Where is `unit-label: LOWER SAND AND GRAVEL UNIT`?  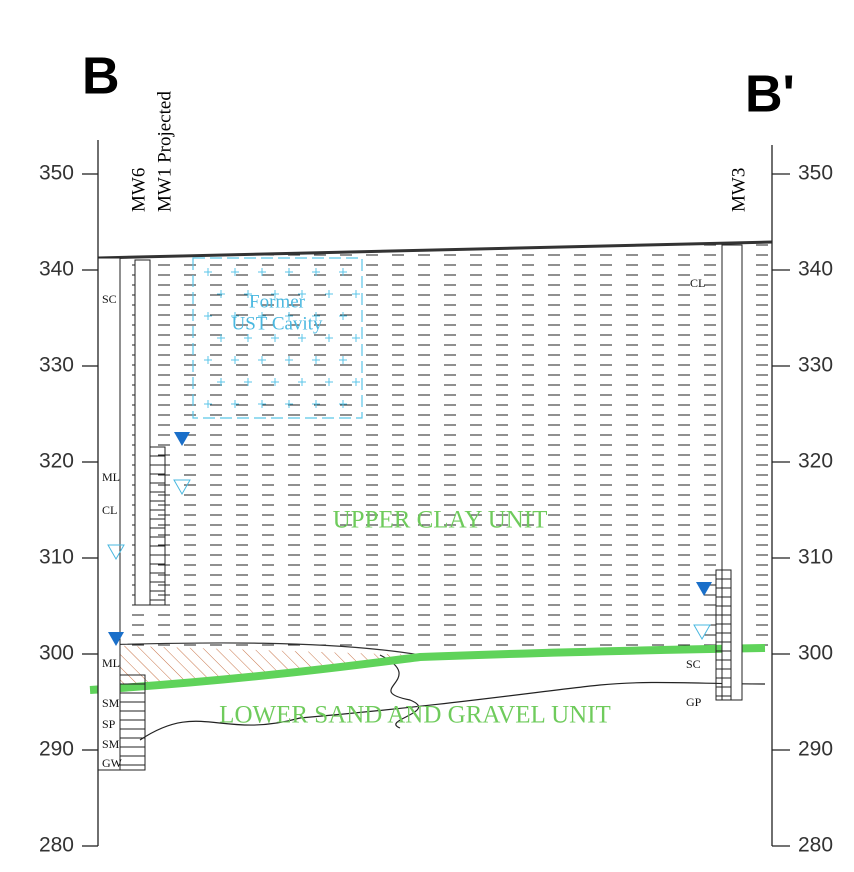 unit-label: LOWER SAND AND GRAVEL UNIT is located at coordinates (415, 715).